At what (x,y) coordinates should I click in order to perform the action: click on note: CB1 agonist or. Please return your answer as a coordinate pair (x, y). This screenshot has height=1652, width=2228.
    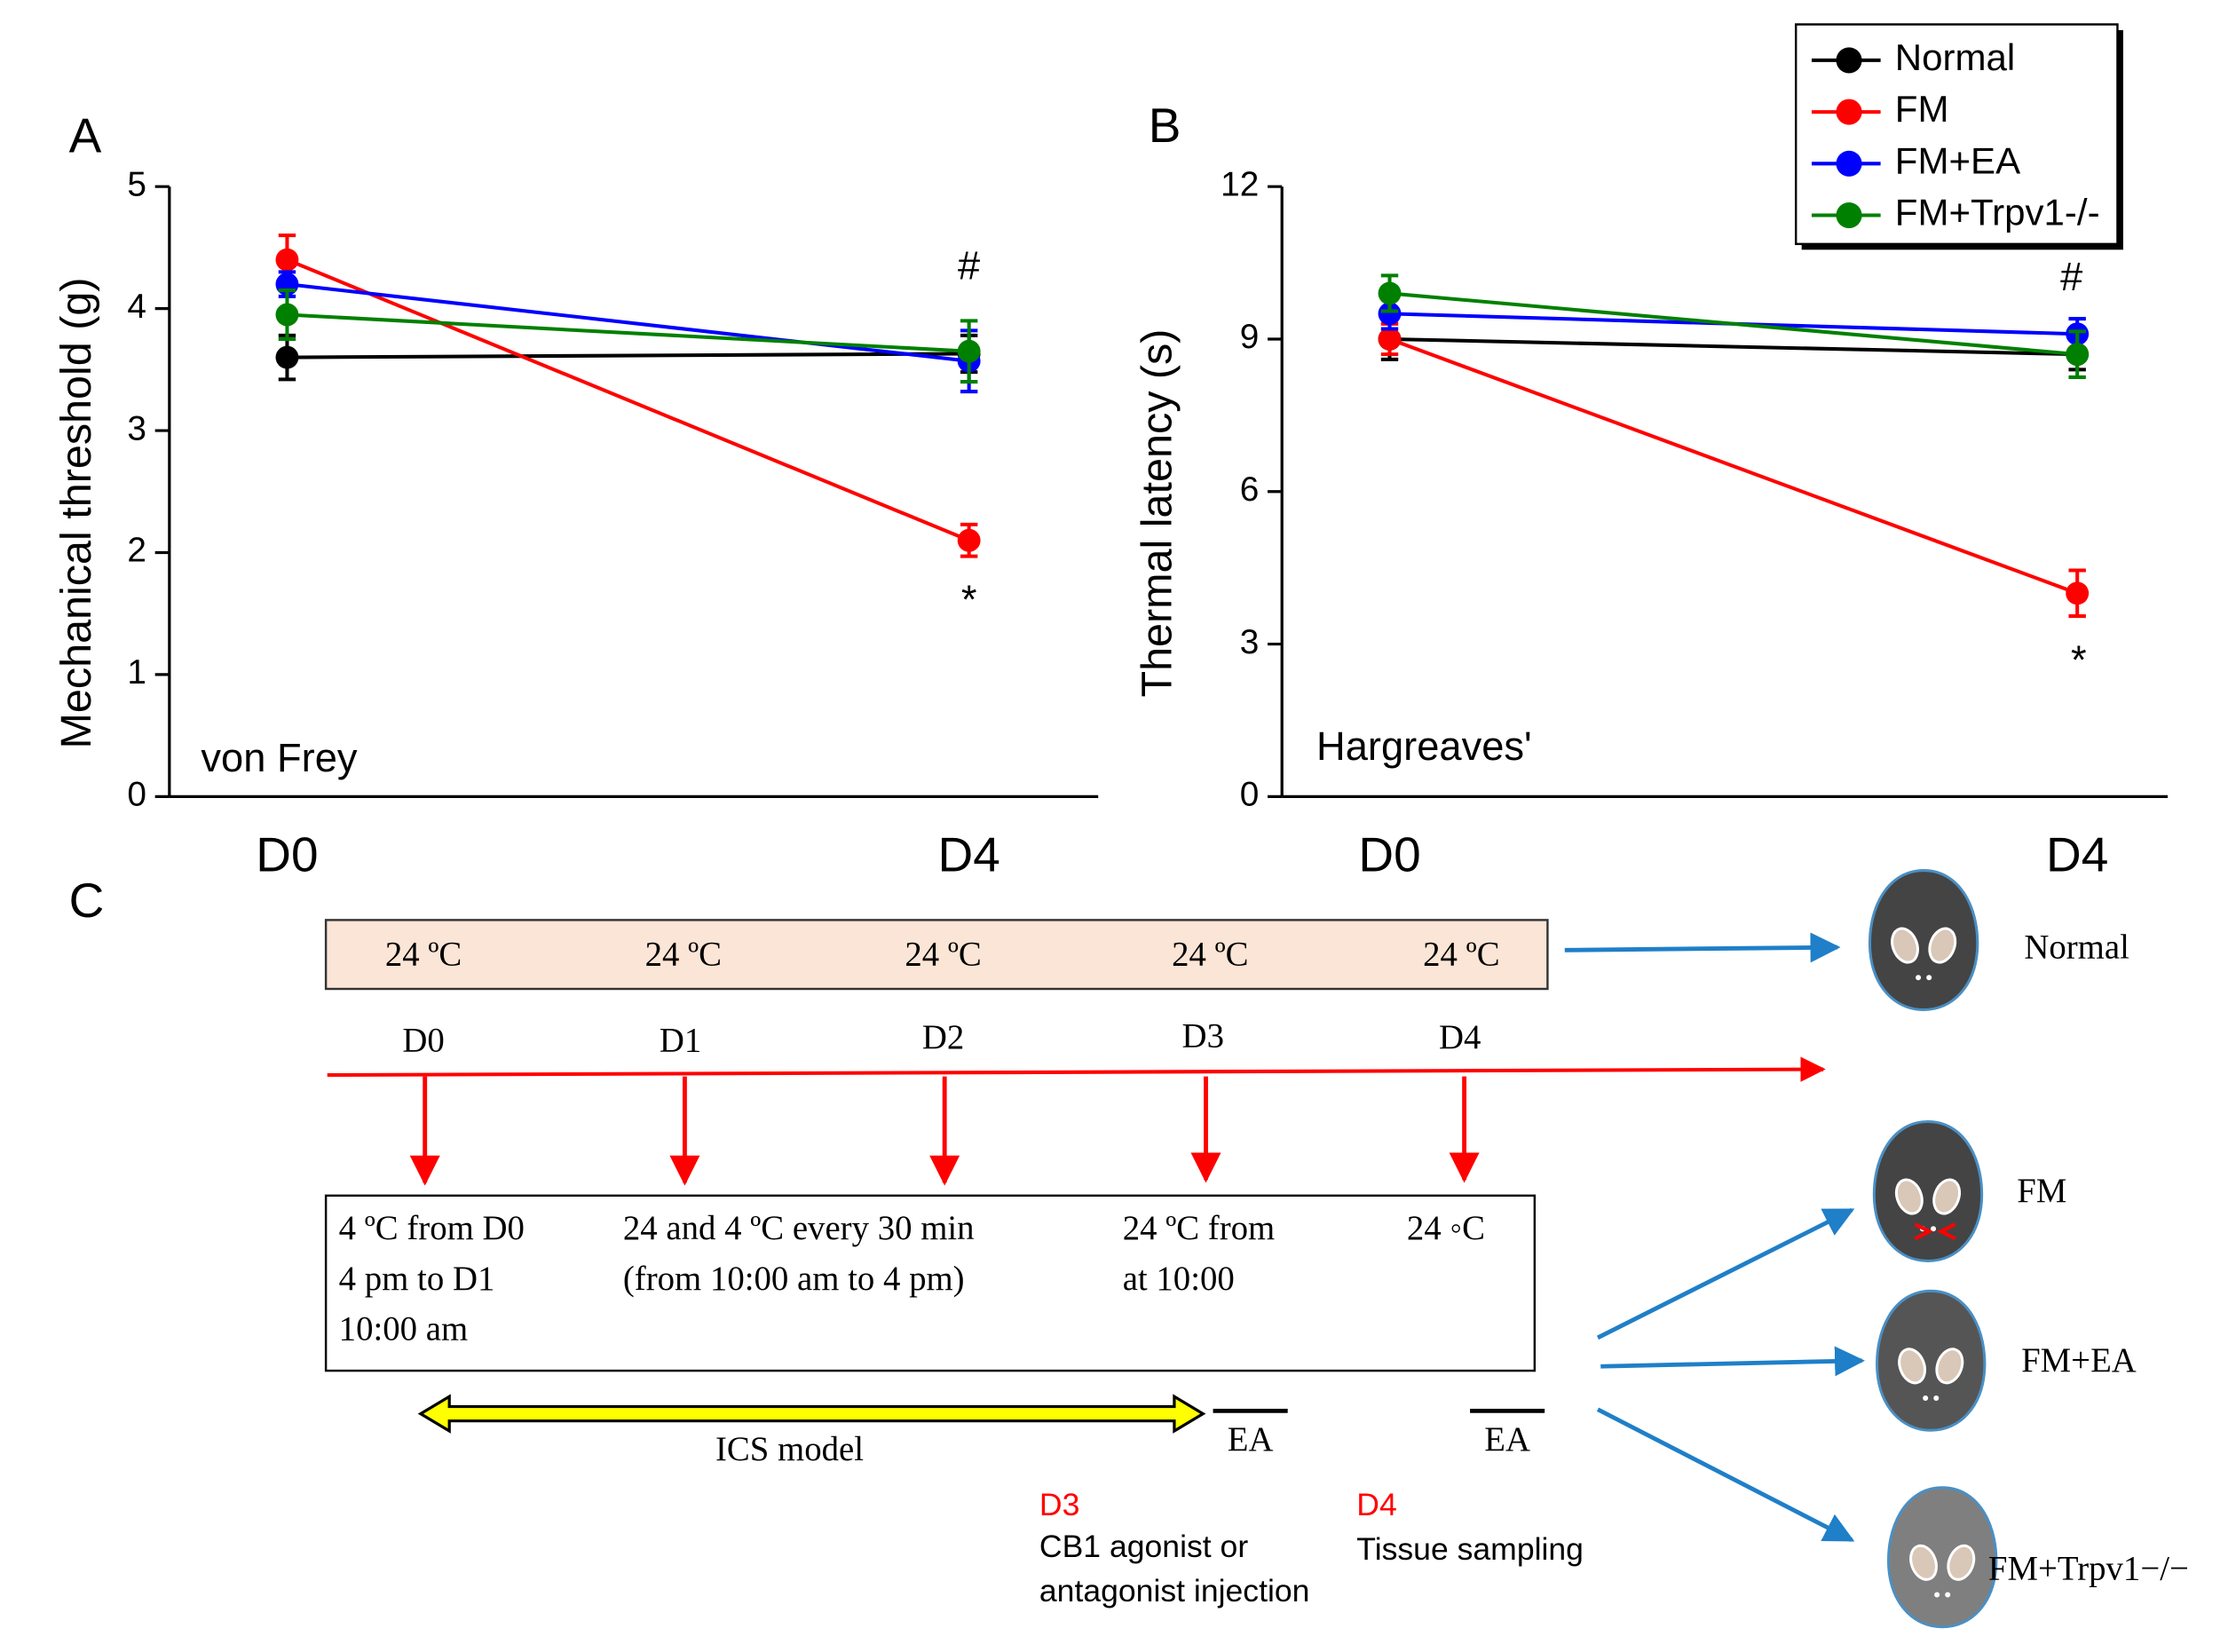
    Looking at the image, I should click on (1143, 1546).